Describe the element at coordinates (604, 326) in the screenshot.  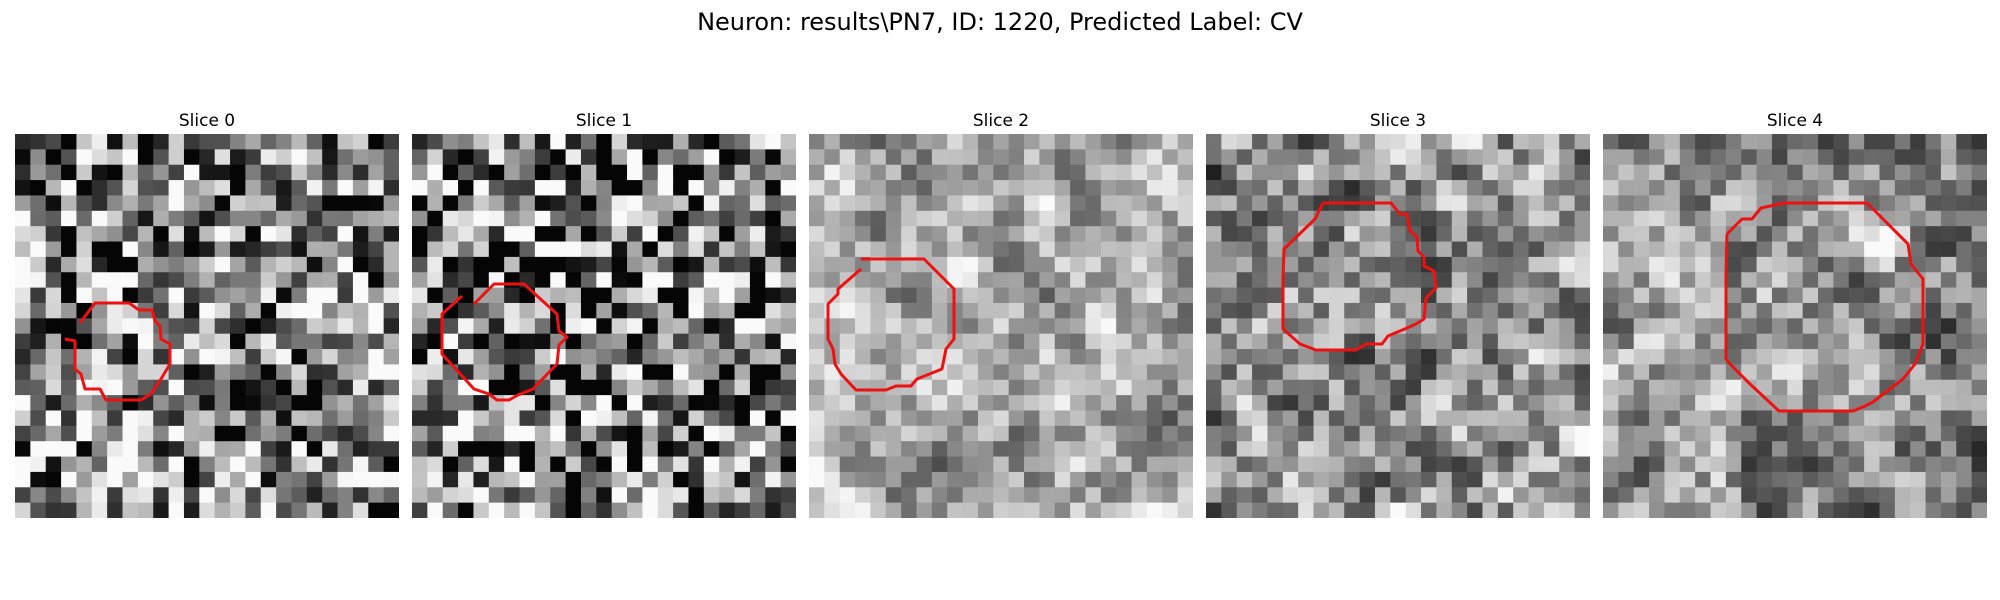
I see `slice-1-image` at that location.